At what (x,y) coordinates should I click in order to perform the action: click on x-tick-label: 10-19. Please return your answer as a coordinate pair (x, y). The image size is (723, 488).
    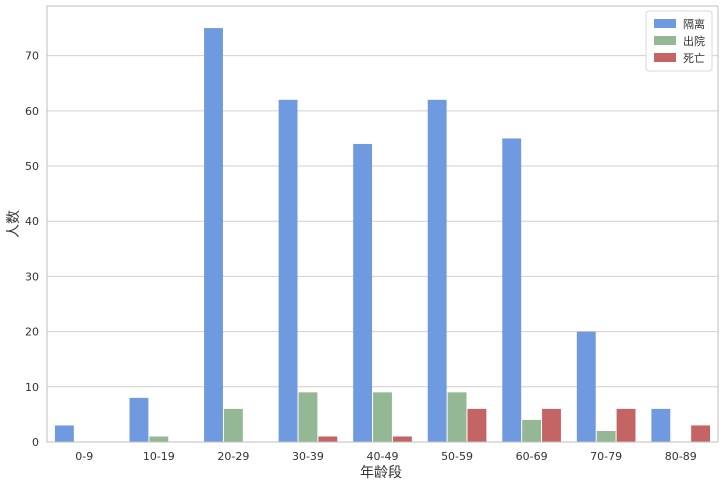
    Looking at the image, I should click on (159, 456).